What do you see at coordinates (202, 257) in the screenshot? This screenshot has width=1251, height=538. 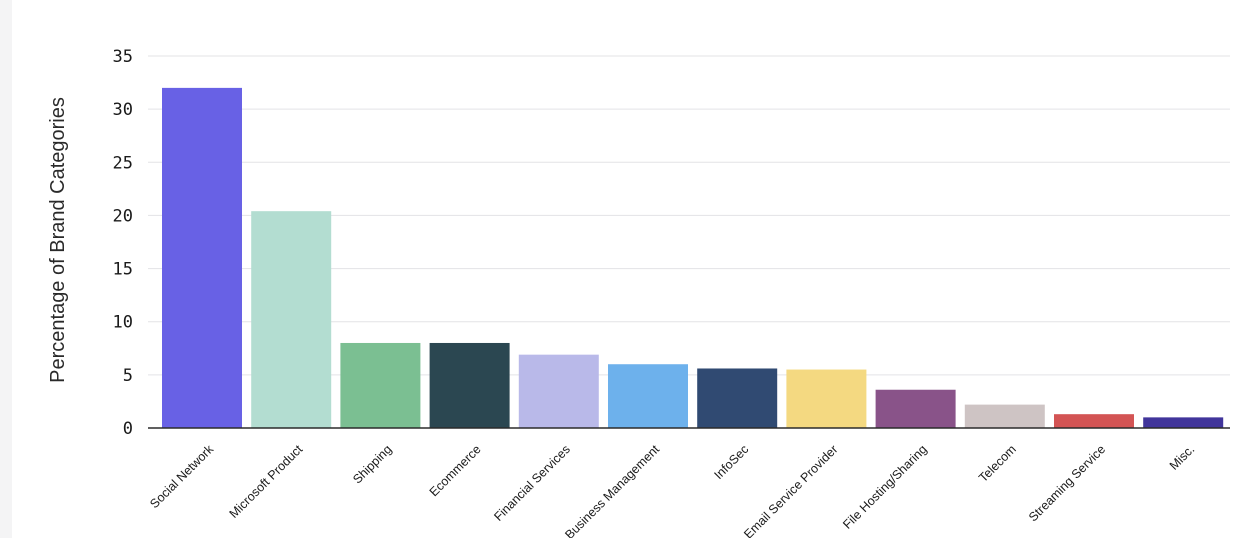 I see `bar-social-network` at bounding box center [202, 257].